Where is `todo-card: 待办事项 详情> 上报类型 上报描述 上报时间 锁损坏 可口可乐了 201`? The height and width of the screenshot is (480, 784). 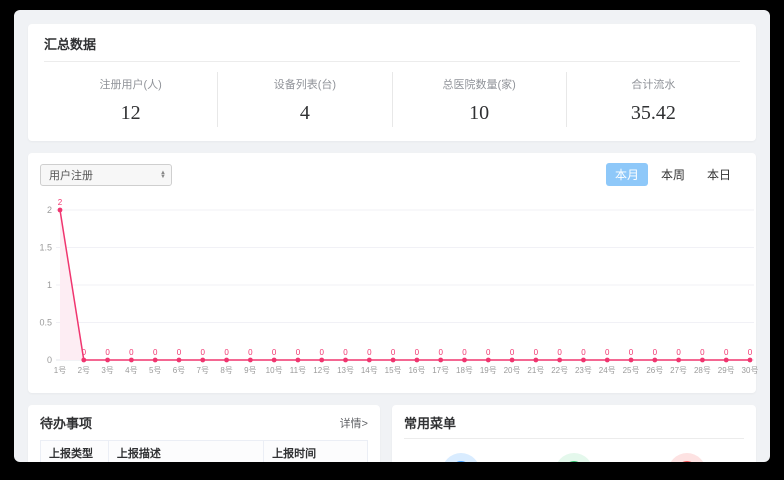 todo-card: 待办事项 详情> 上报类型 上报描述 上报时间 锁损坏 可口可乐了 201 is located at coordinates (204, 433).